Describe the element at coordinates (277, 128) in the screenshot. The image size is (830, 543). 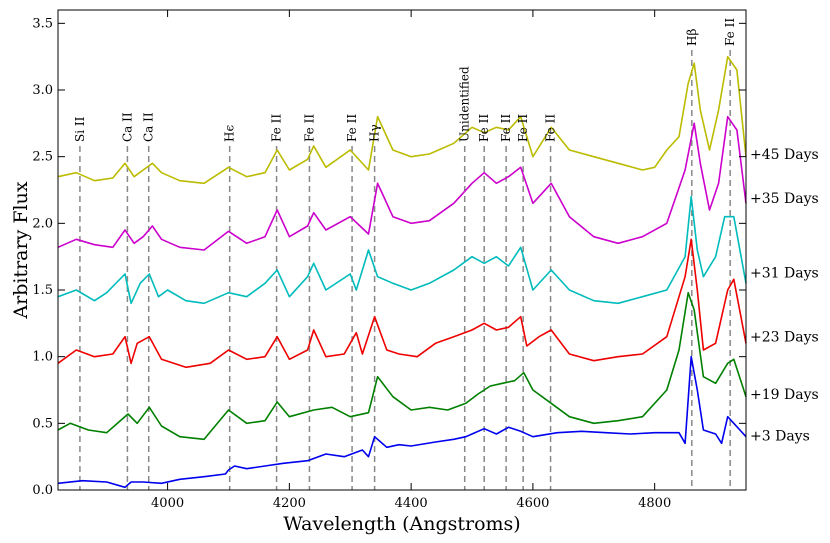
I see `line-id-label-4: Fe II` at that location.